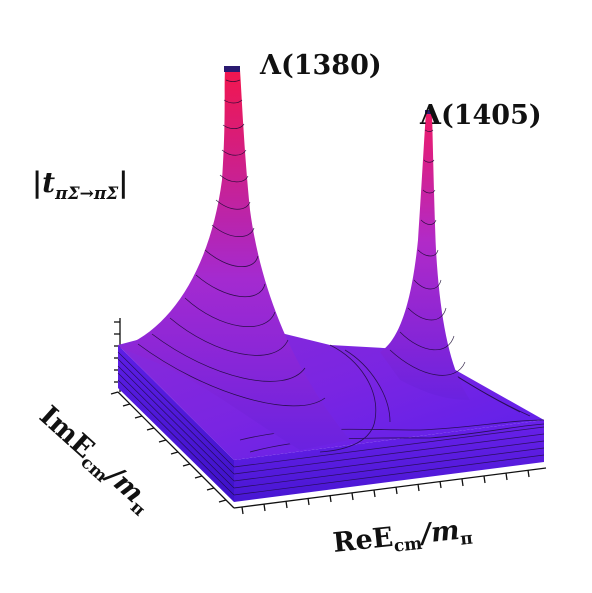  What do you see at coordinates (425, 256) in the screenshot?
I see `peak-right-surface` at bounding box center [425, 256].